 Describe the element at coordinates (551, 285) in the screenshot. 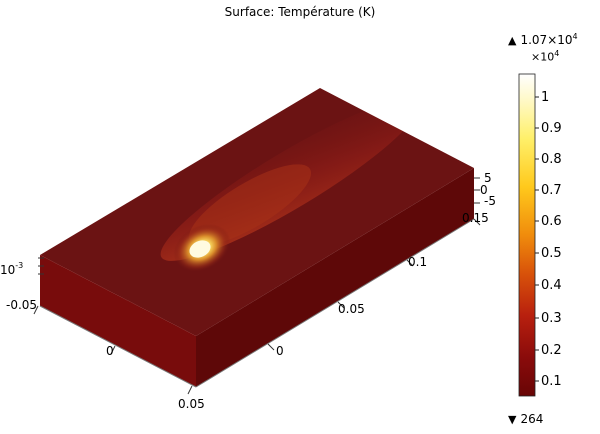

I see `colorbar-tick: 0.4` at that location.